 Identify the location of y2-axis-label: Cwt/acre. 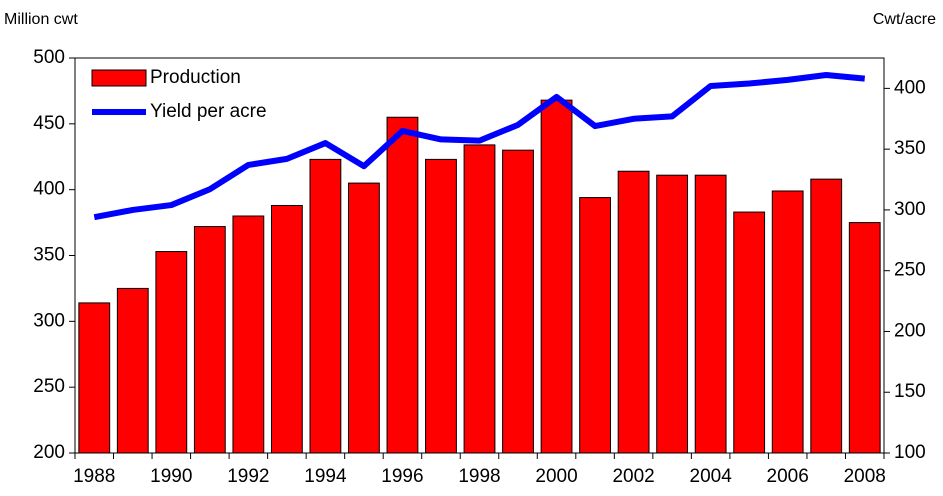
(904, 19).